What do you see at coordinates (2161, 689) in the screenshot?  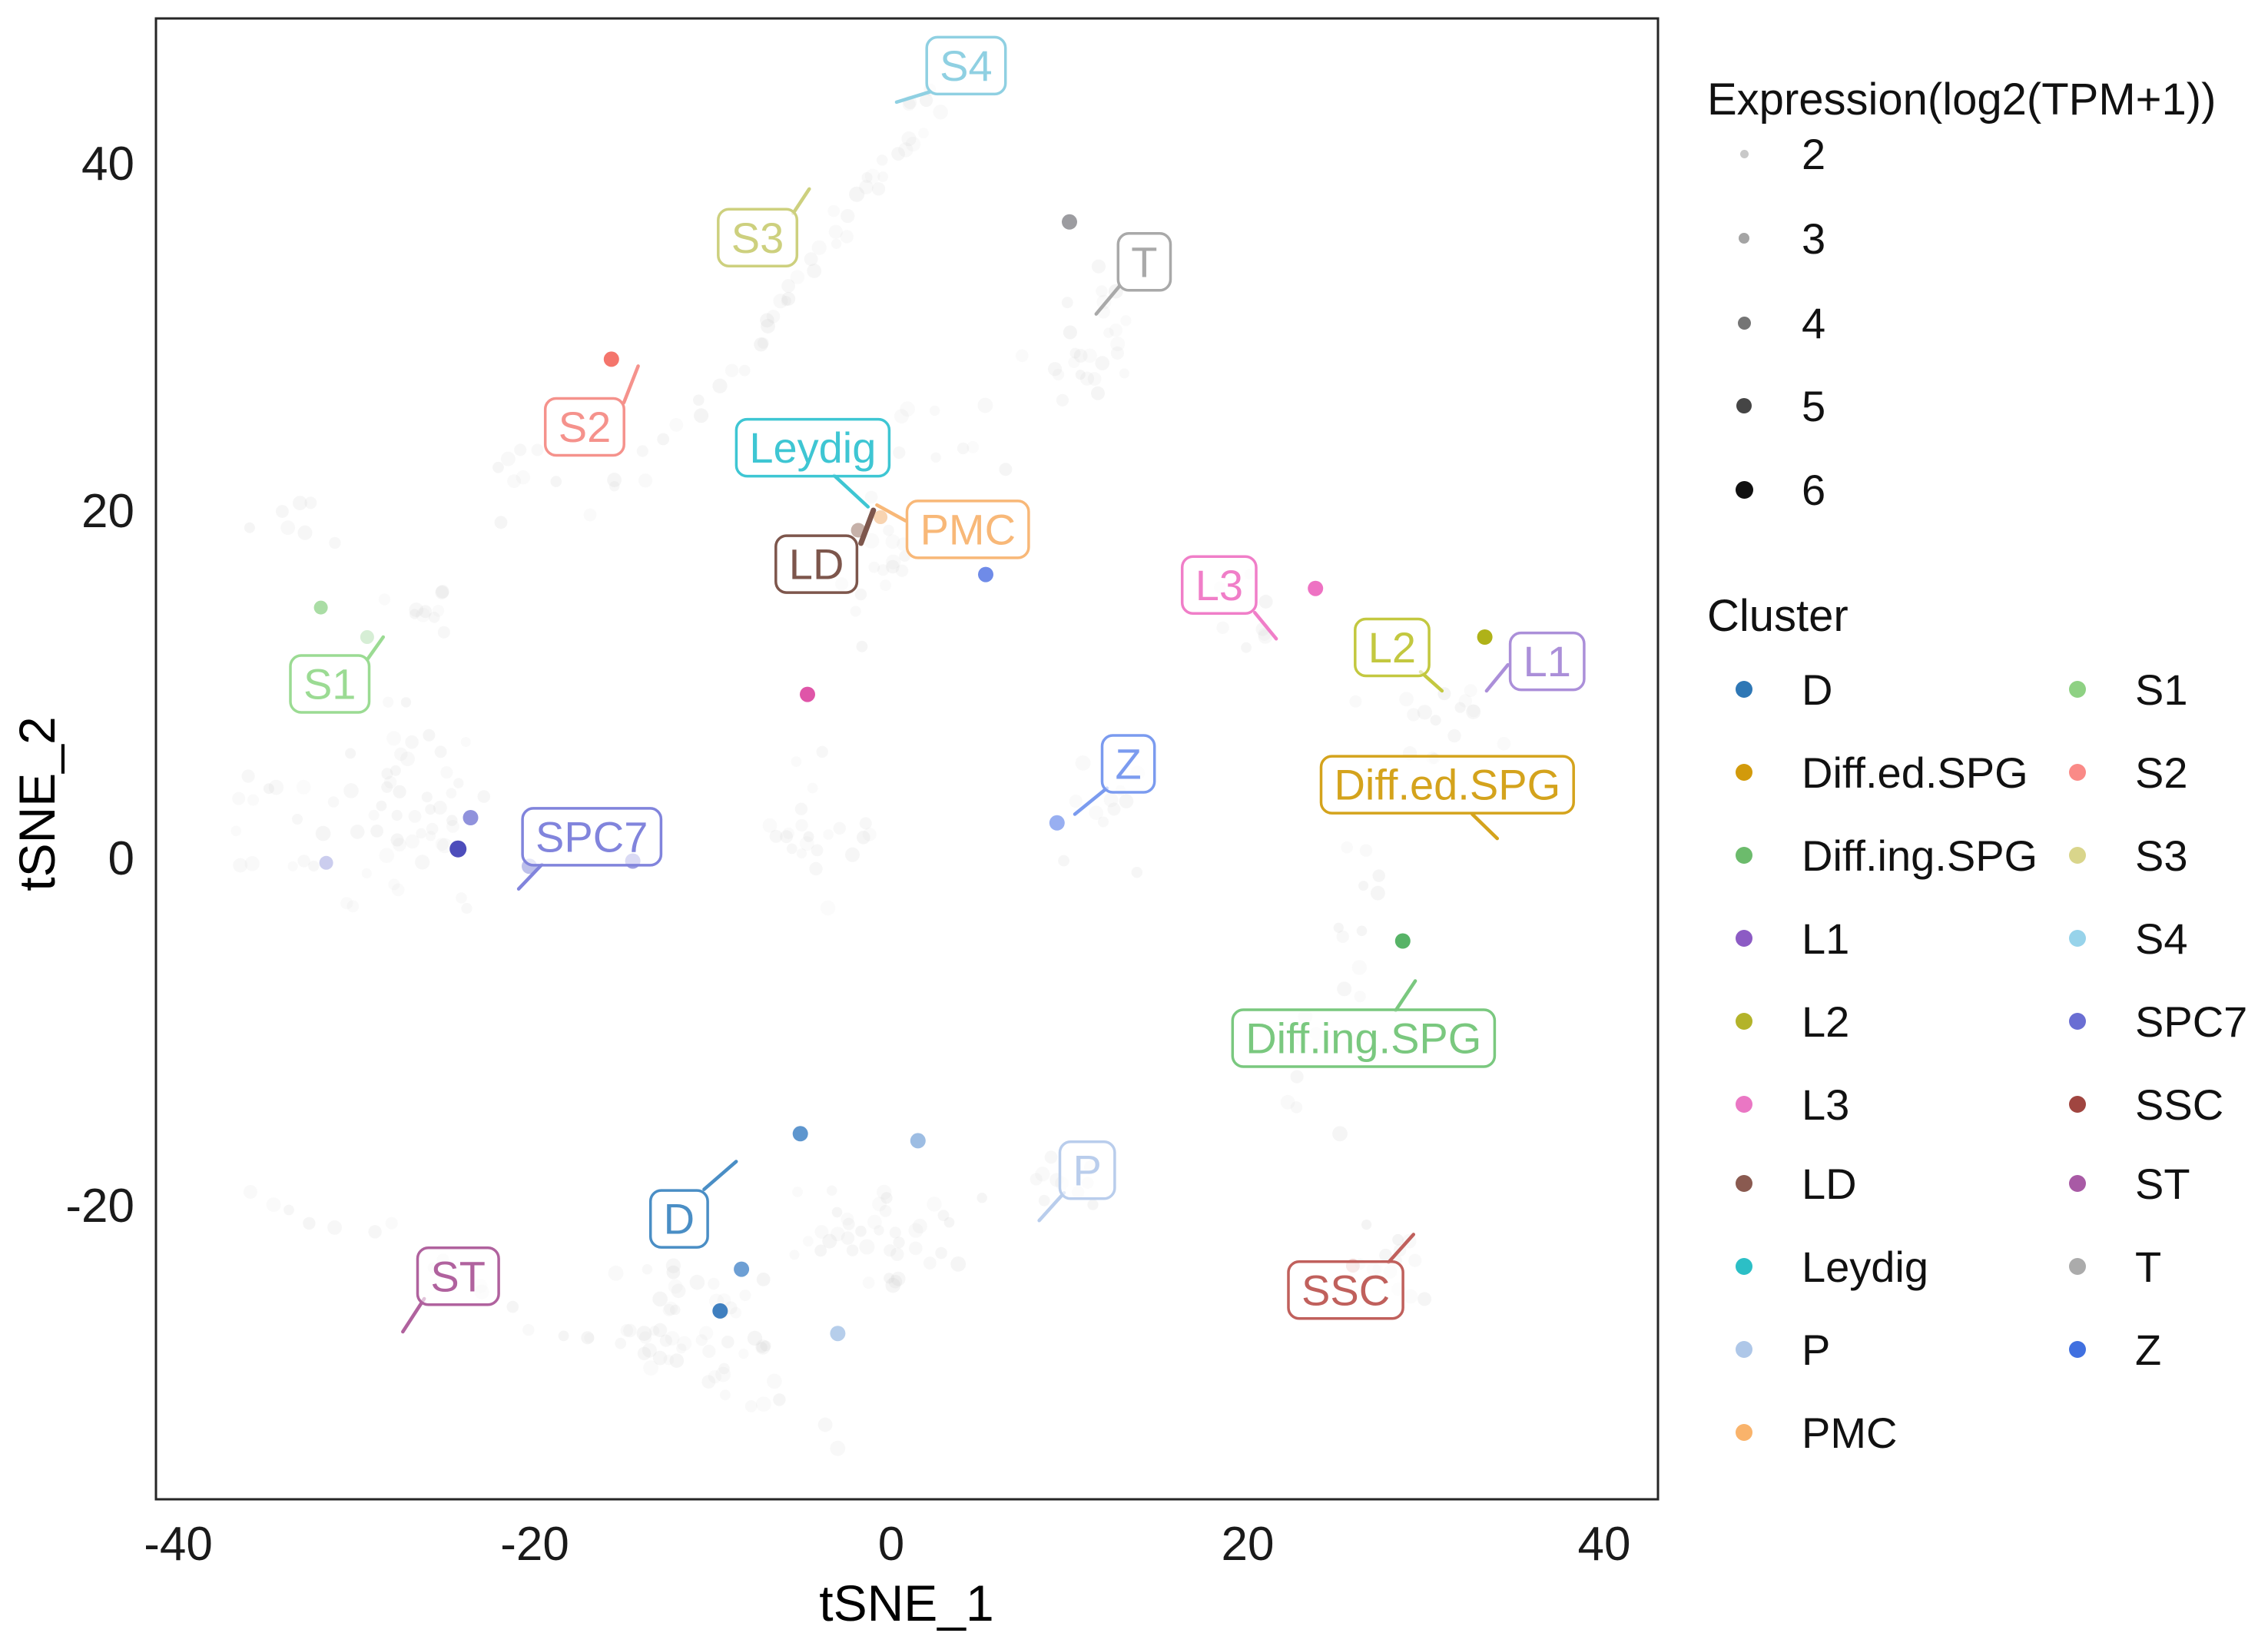 I see `legend-item-label: S1` at bounding box center [2161, 689].